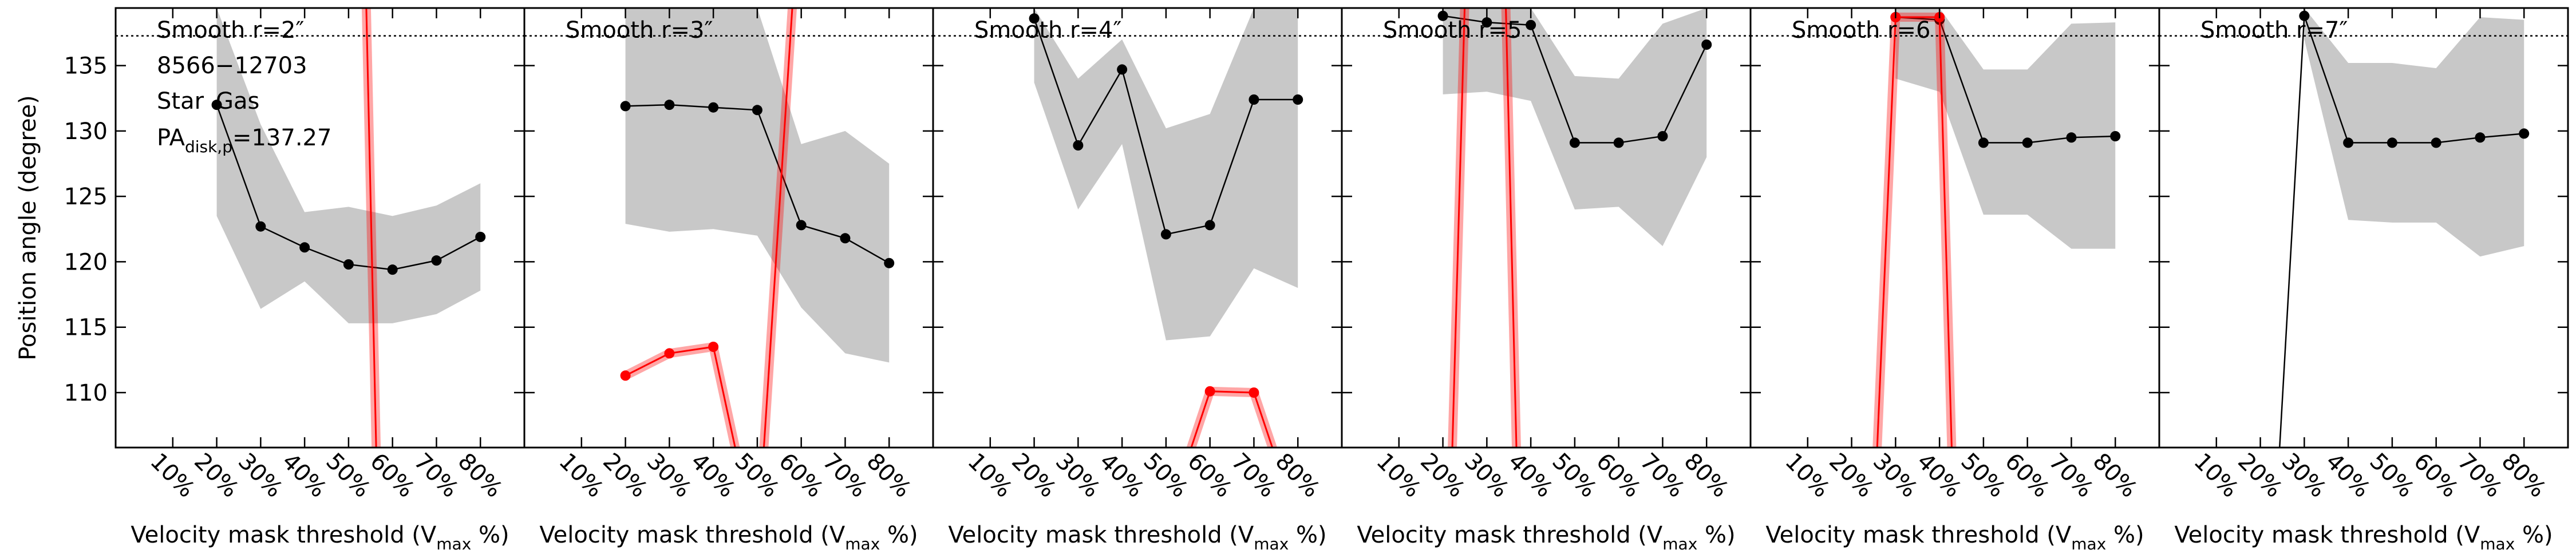  I want to click on series-halo, so click(1232, 417).